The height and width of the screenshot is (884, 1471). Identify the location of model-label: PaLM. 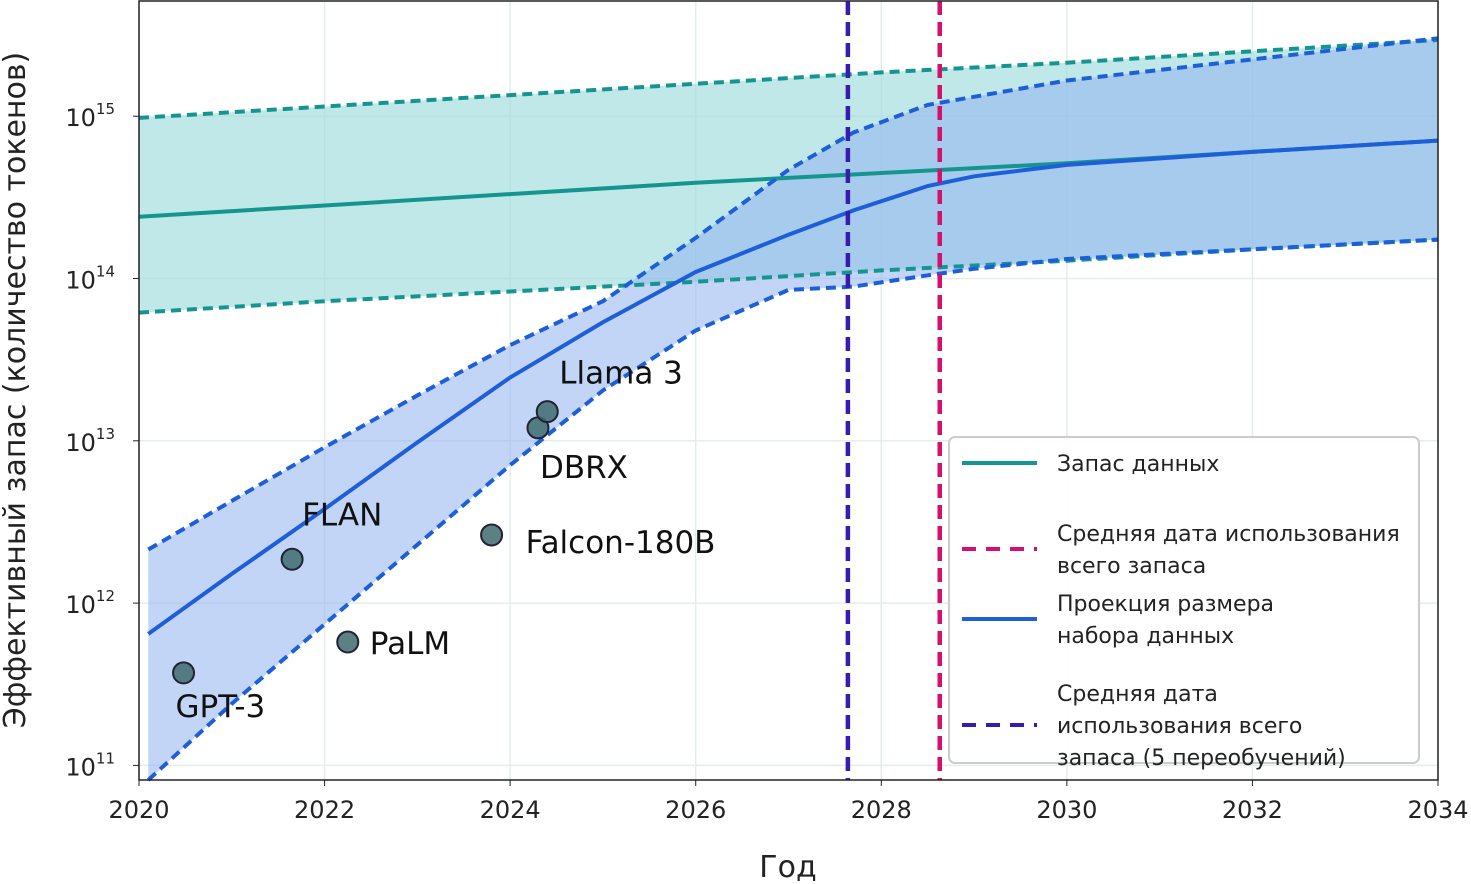
(410, 644).